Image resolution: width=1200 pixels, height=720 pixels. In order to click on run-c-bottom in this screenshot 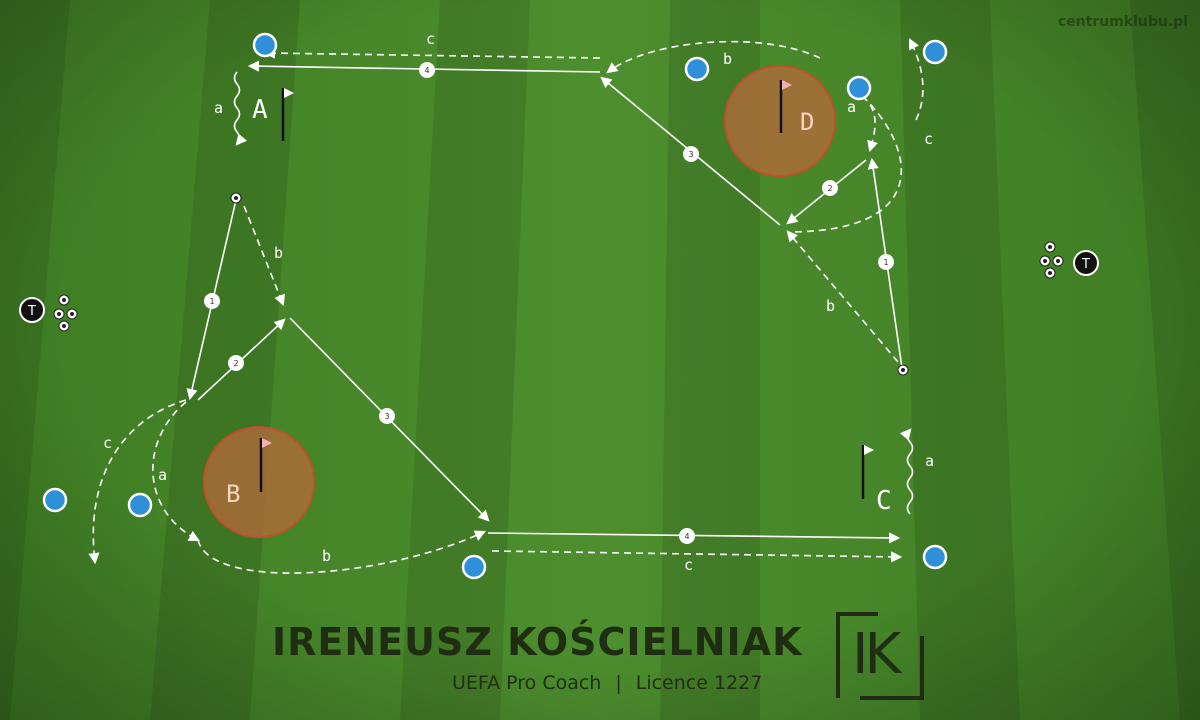, I will do `click(697, 556)`.